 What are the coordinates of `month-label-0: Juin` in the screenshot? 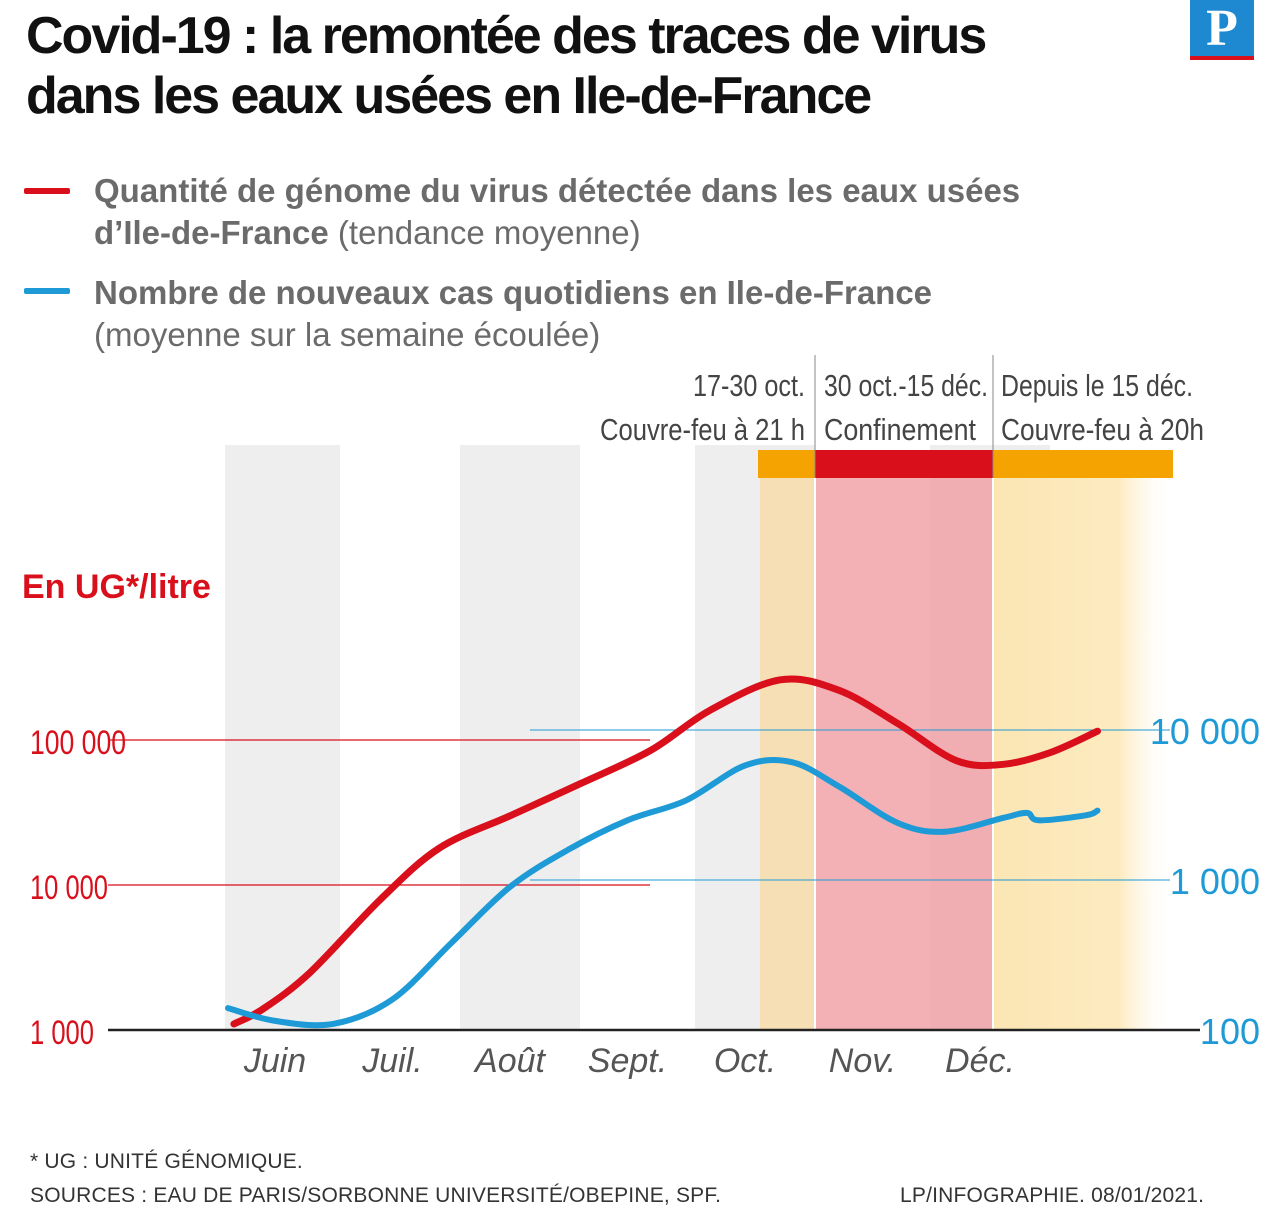 It's located at (274, 1061).